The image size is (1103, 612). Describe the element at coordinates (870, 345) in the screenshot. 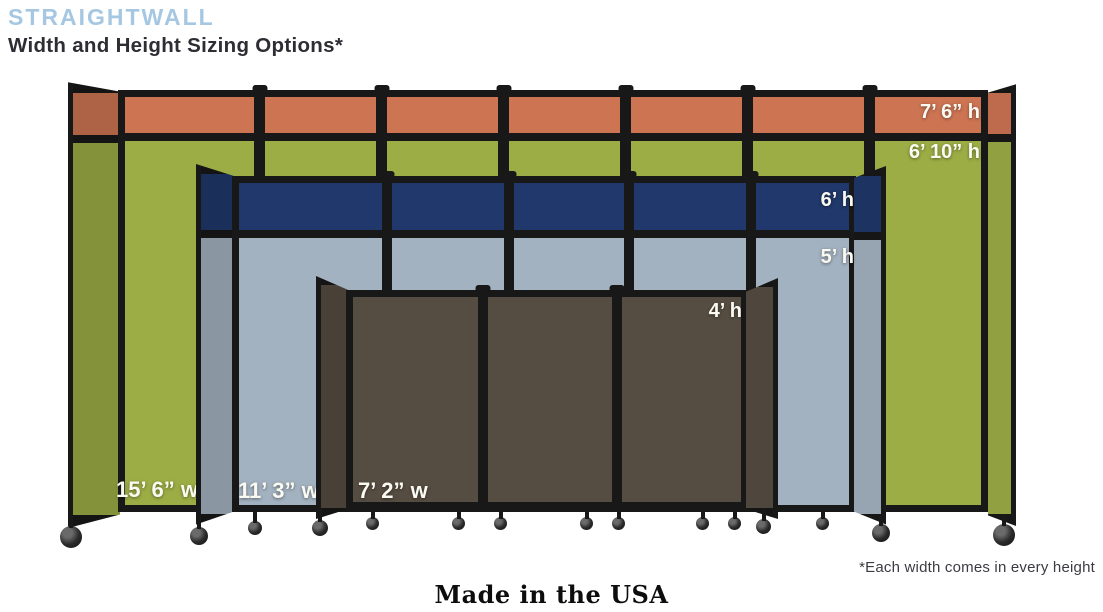

I see `medium-right-wing-panel` at that location.